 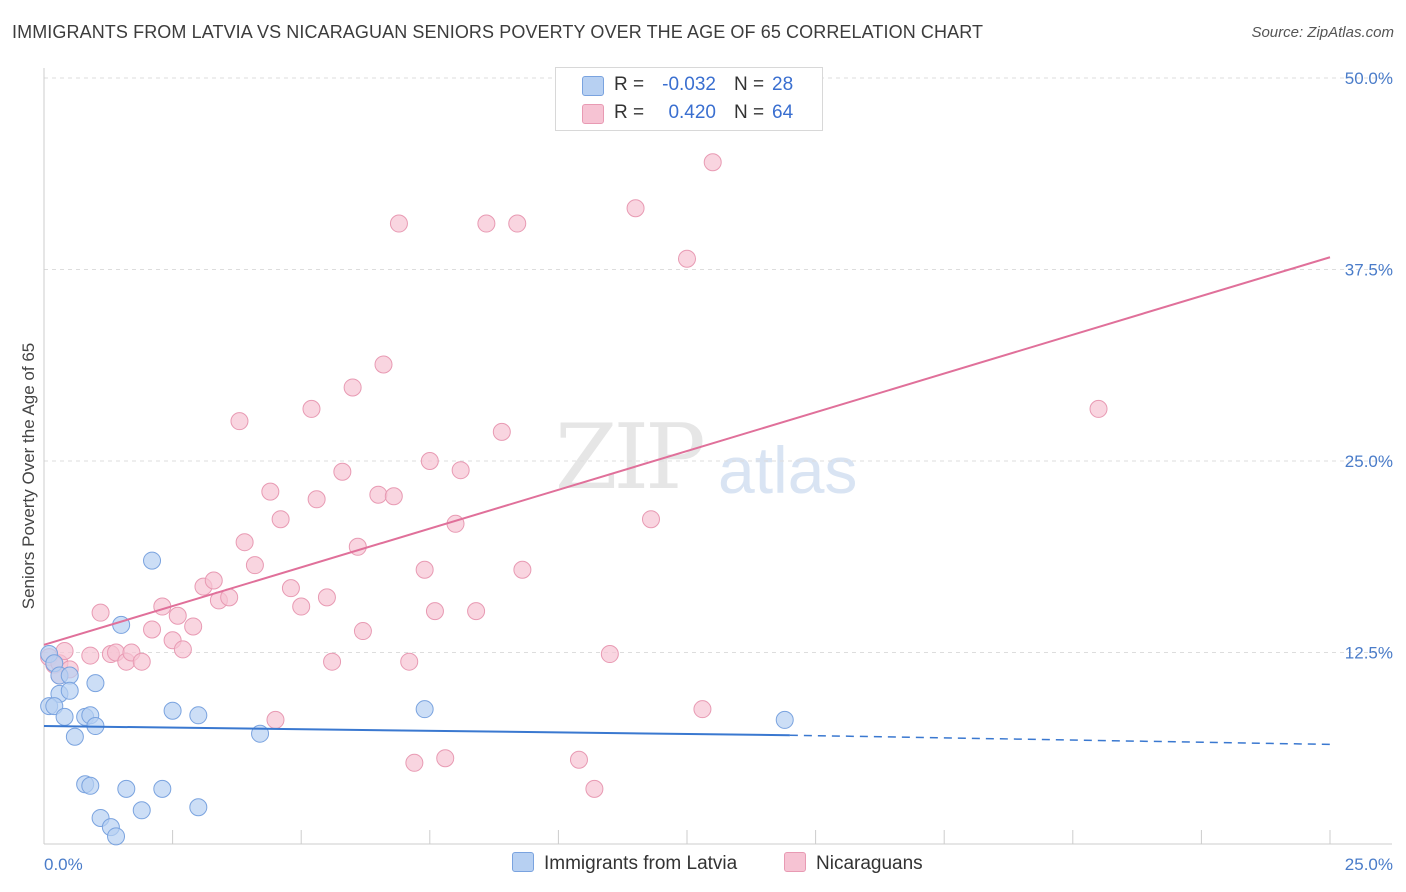 What do you see at coordinates (1060, 740) in the screenshot?
I see `latvia-trend-extension` at bounding box center [1060, 740].